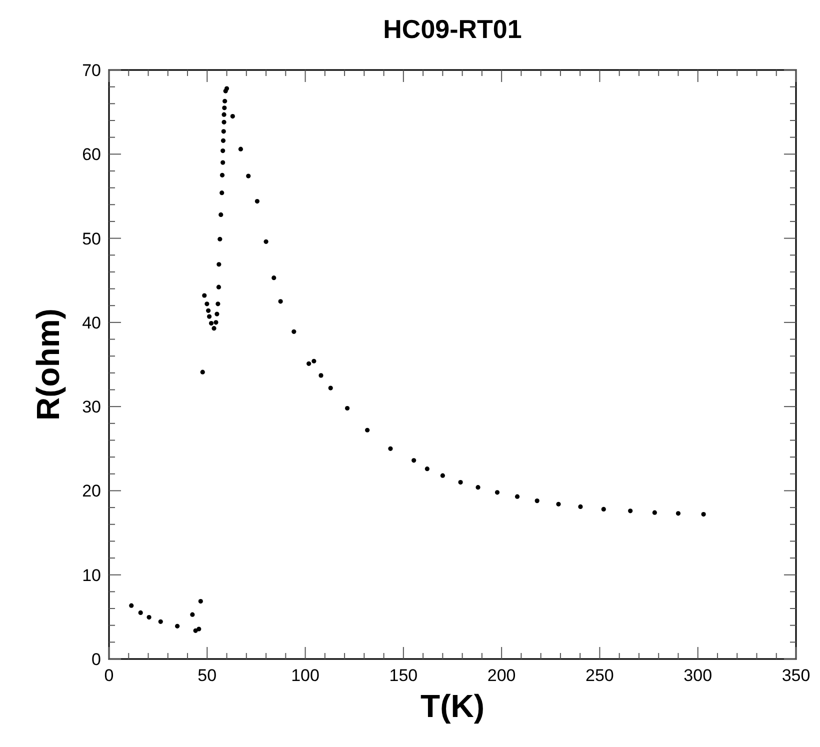 The image size is (820, 747). What do you see at coordinates (452, 29) in the screenshot?
I see `chart-title: HC09-RT01` at bounding box center [452, 29].